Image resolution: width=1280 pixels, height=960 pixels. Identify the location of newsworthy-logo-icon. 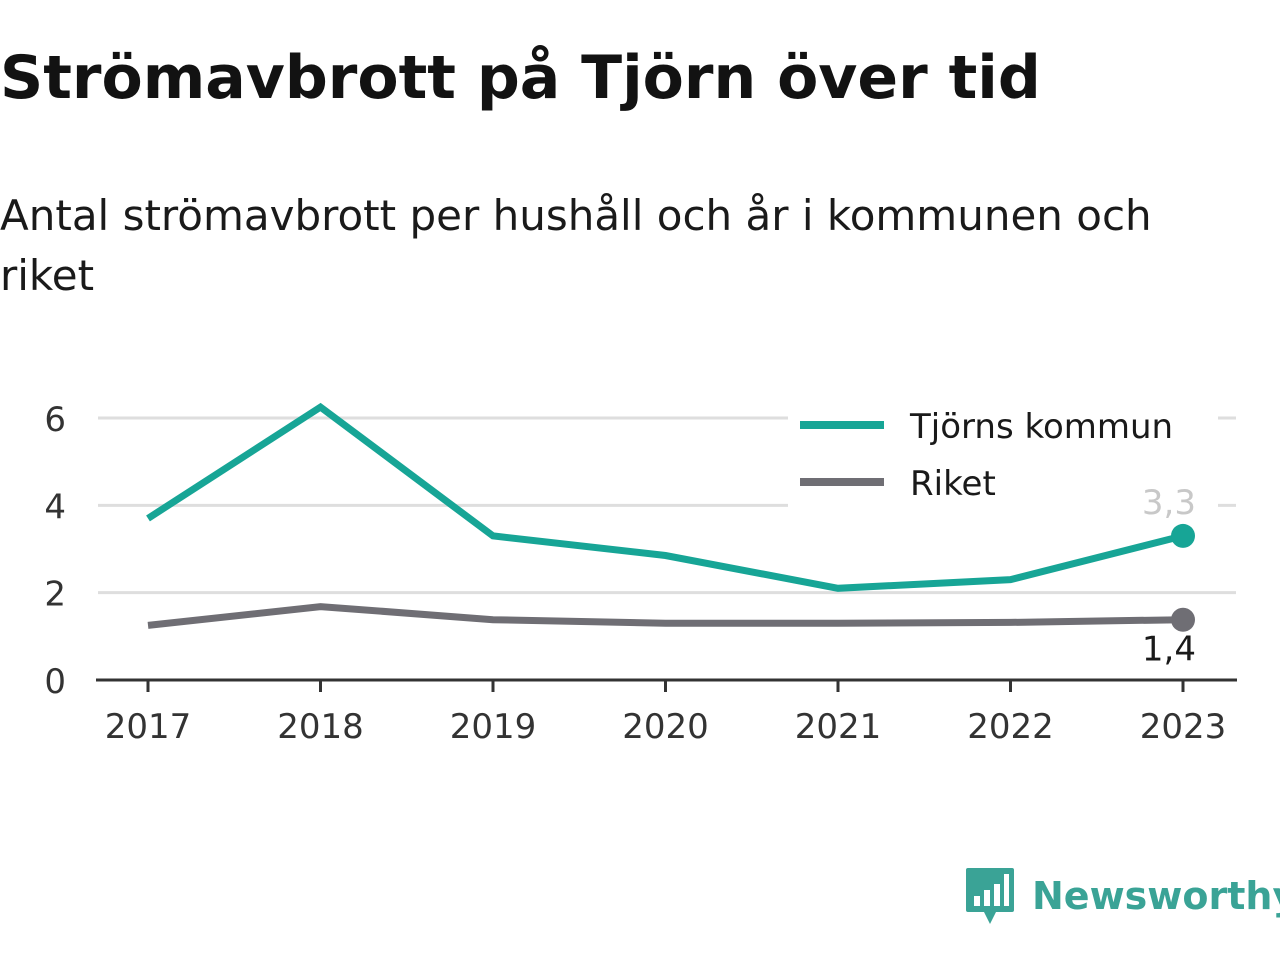
(990, 896).